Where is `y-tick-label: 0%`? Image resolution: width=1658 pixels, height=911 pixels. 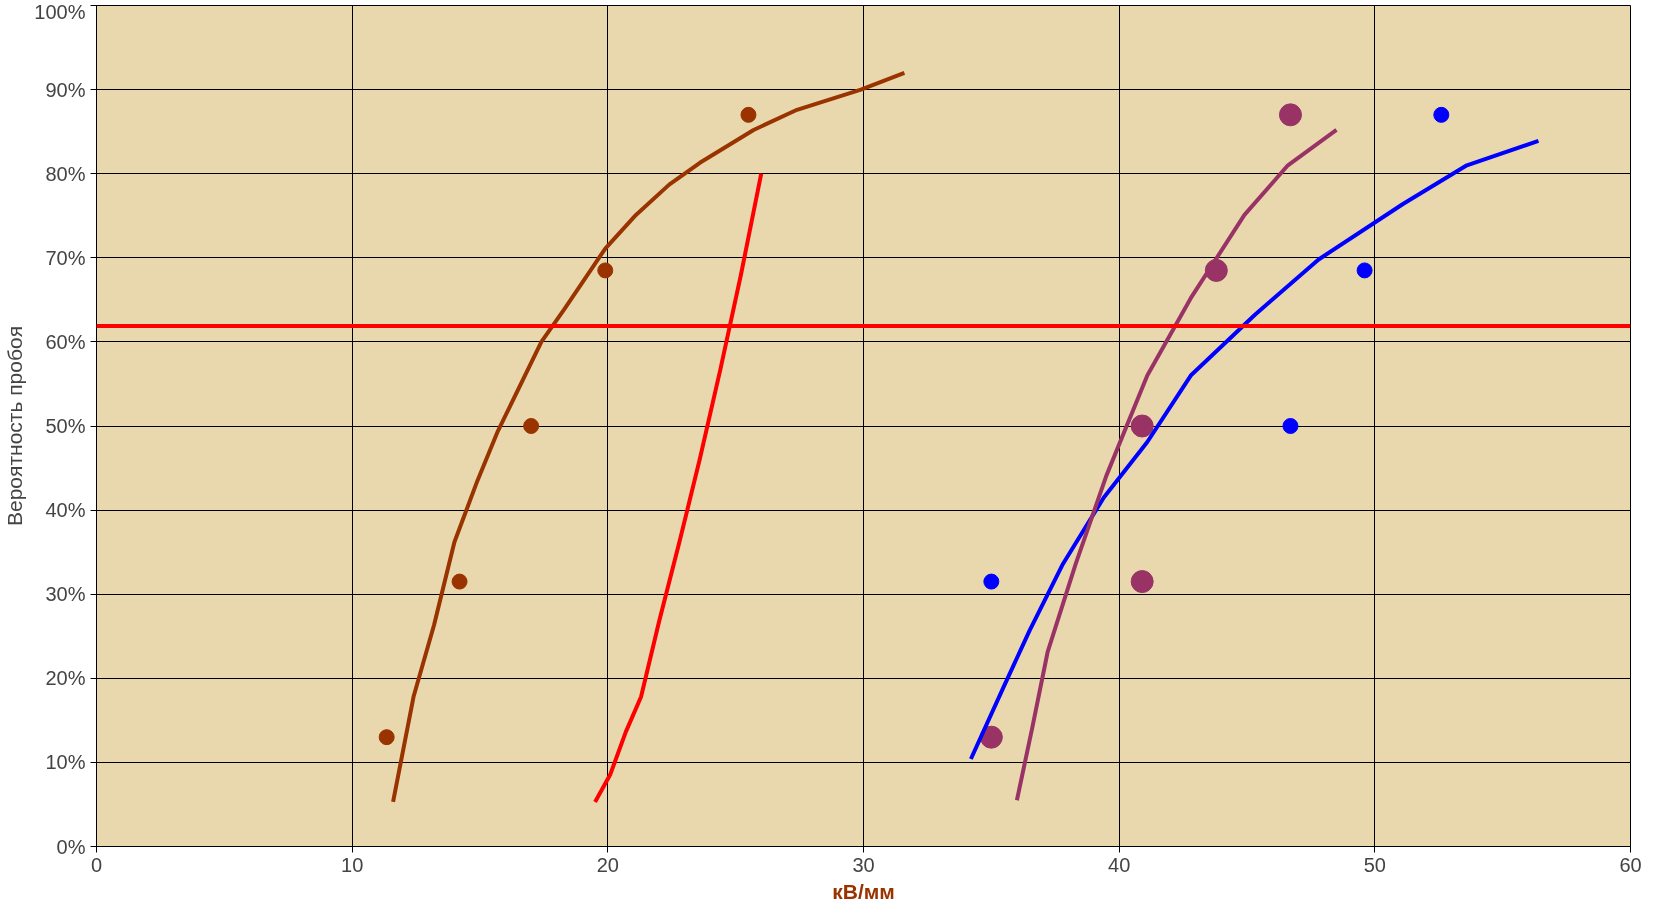
y-tick-label: 0% is located at coordinates (71, 846).